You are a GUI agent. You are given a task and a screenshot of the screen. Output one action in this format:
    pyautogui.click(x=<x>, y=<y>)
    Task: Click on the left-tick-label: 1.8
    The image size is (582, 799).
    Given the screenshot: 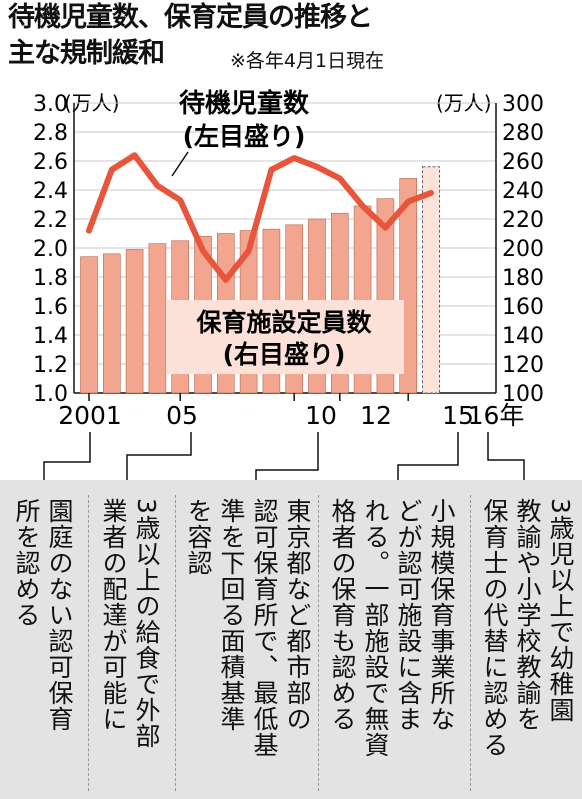 What is the action you would take?
    pyautogui.click(x=50, y=278)
    